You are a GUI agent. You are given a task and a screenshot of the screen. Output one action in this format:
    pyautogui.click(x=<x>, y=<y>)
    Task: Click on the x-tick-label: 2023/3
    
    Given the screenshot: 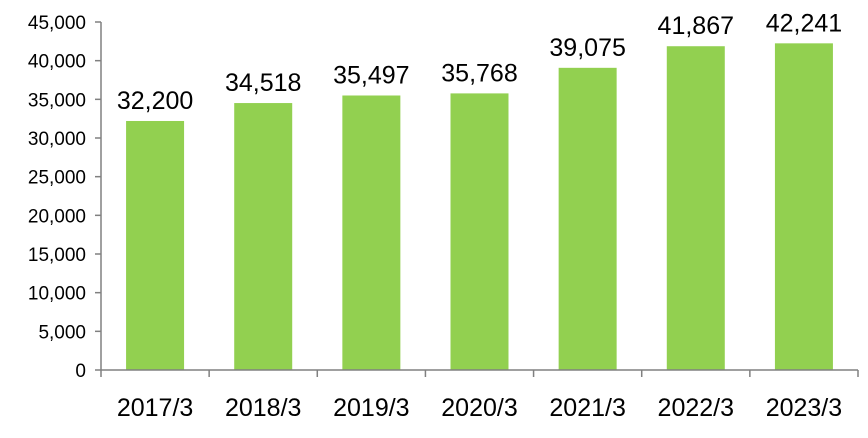 What is the action you would take?
    pyautogui.click(x=804, y=408)
    